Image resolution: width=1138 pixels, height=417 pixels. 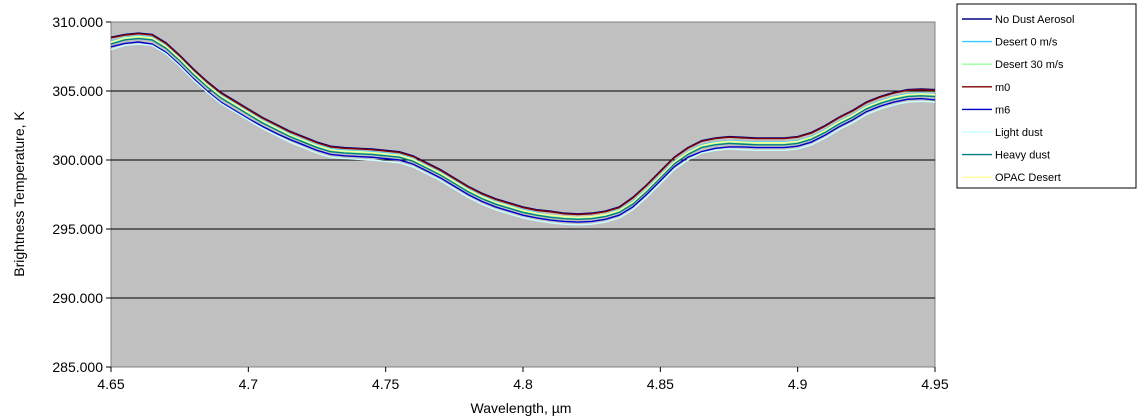 What do you see at coordinates (77, 160) in the screenshot?
I see `y-tick-label: 300.000` at bounding box center [77, 160].